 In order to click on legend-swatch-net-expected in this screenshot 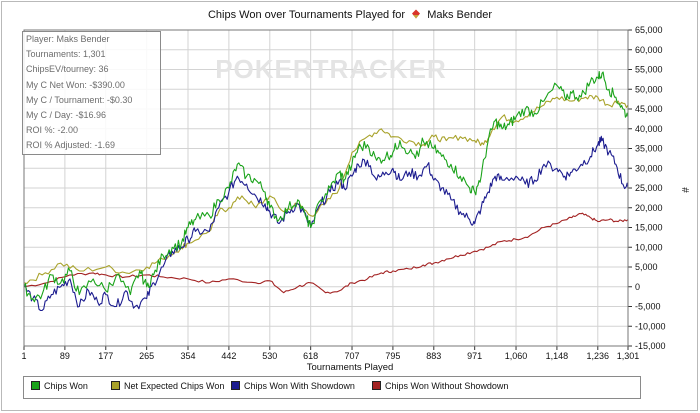, I will do `click(115, 385)`.